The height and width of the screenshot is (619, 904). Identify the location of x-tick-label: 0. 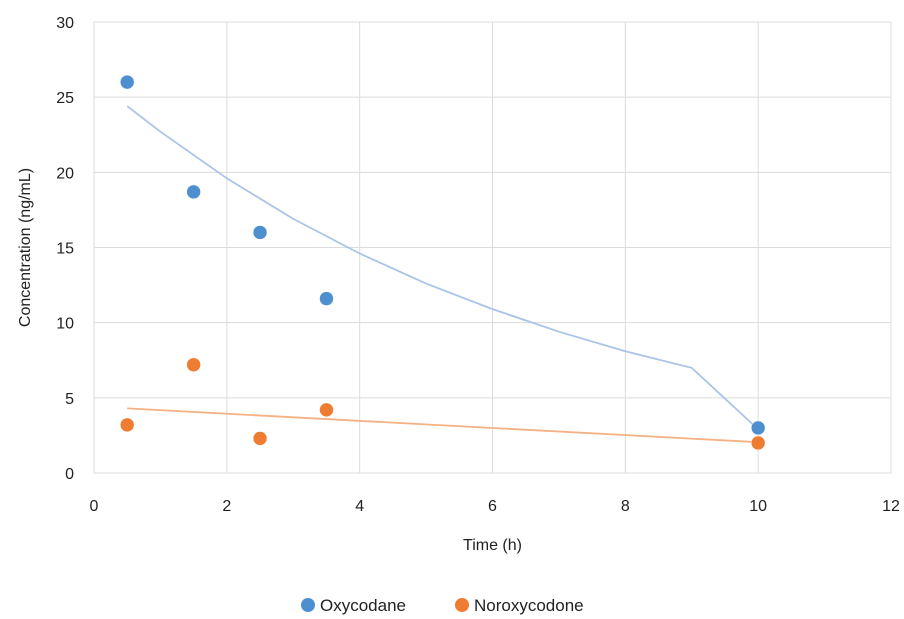
(94, 506).